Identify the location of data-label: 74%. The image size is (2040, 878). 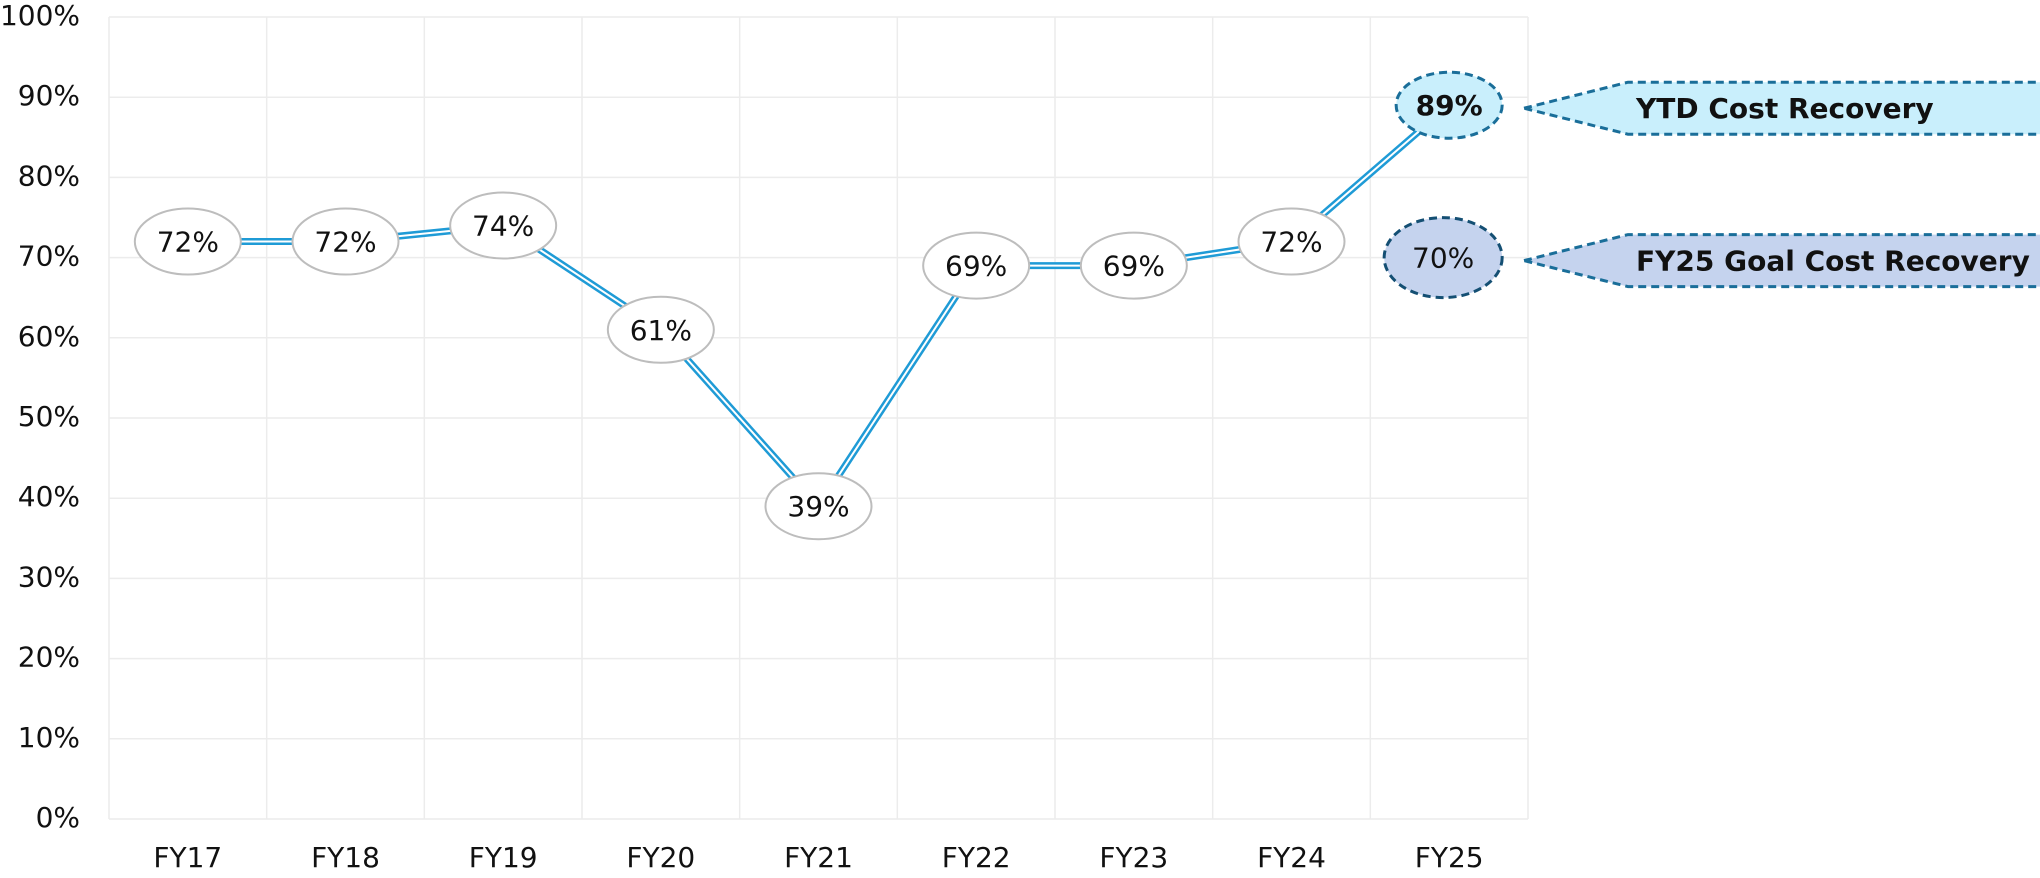
(503, 226).